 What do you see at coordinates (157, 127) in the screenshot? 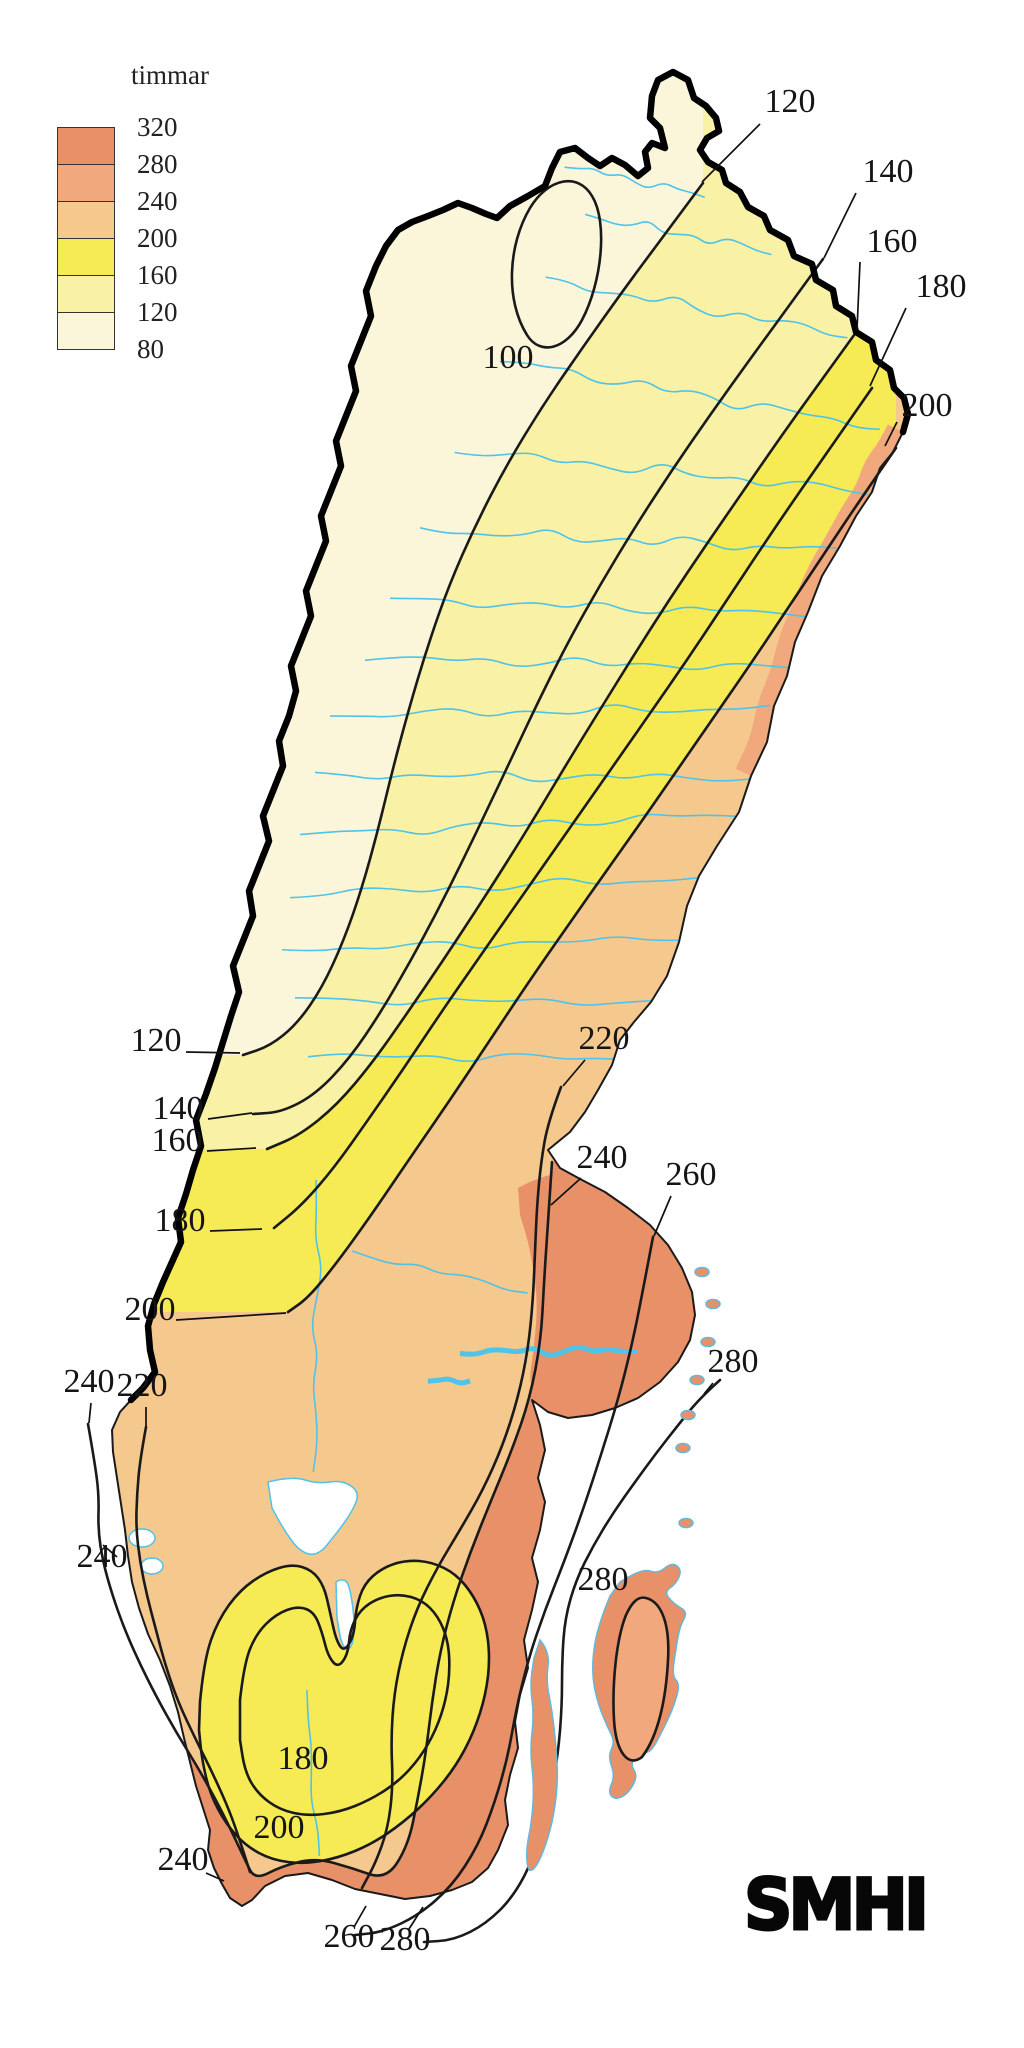
I see `legend-tick-label: 320` at bounding box center [157, 127].